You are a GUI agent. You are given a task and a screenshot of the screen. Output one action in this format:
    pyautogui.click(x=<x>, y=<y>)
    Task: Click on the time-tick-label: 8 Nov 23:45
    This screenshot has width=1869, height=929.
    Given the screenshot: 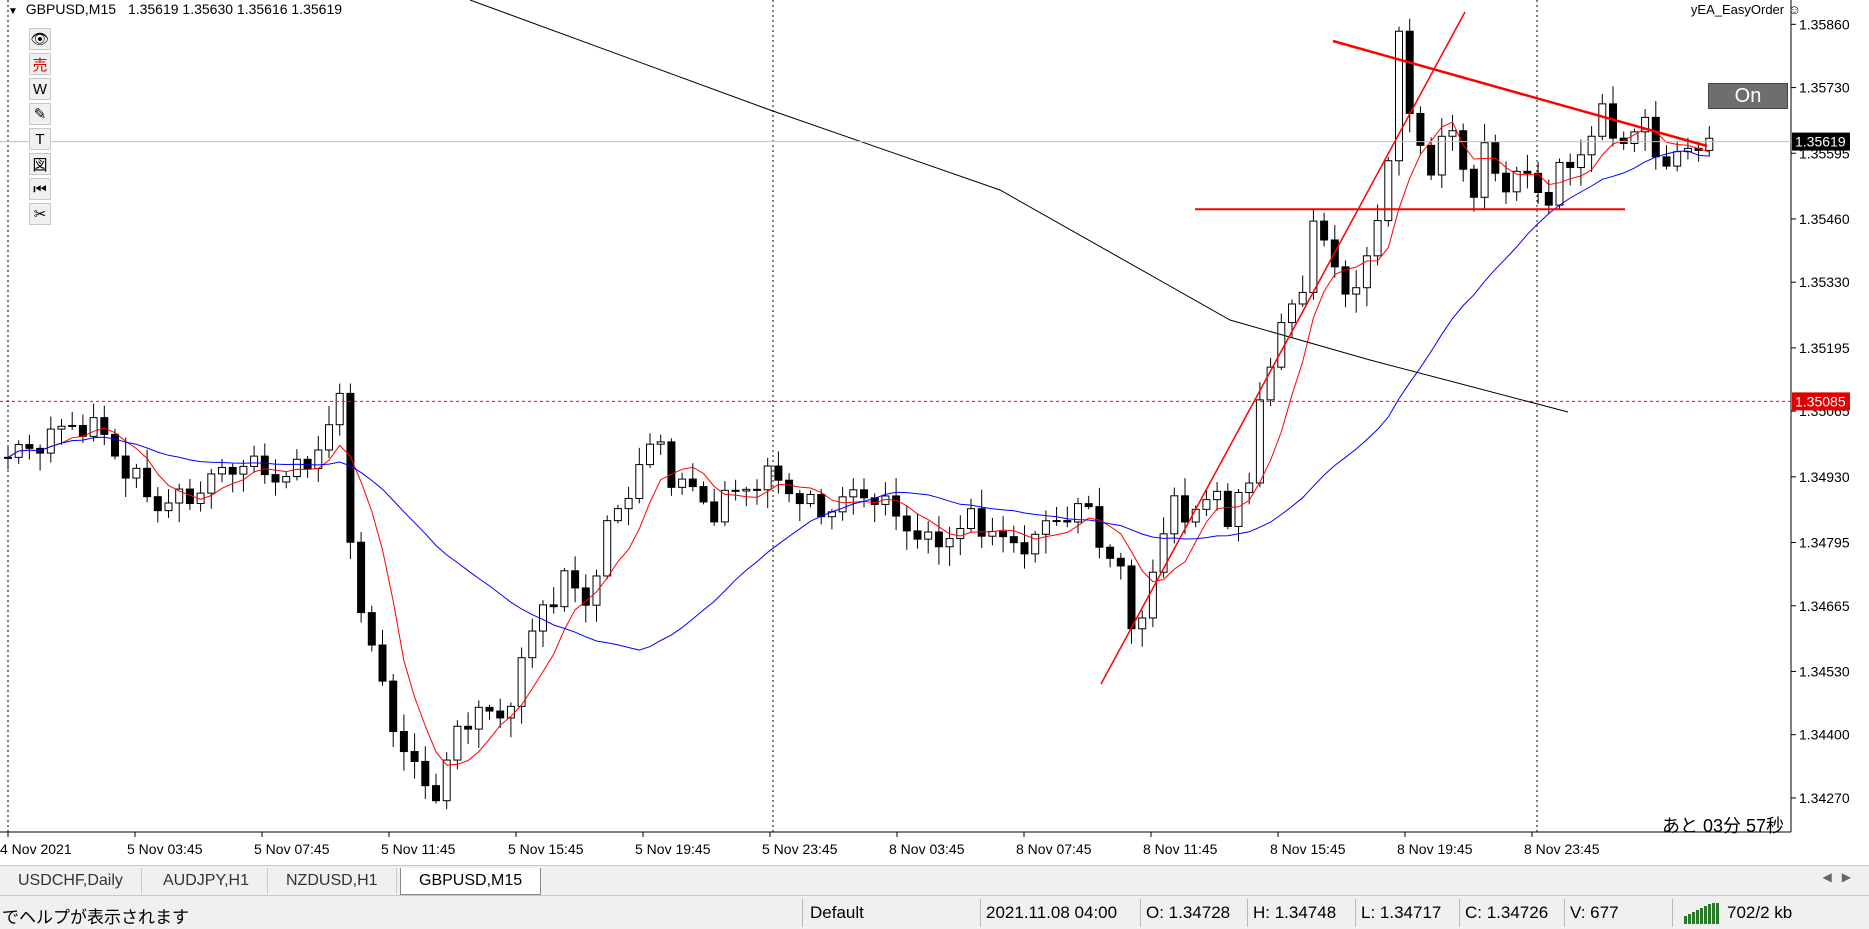 What is the action you would take?
    pyautogui.click(x=1562, y=849)
    